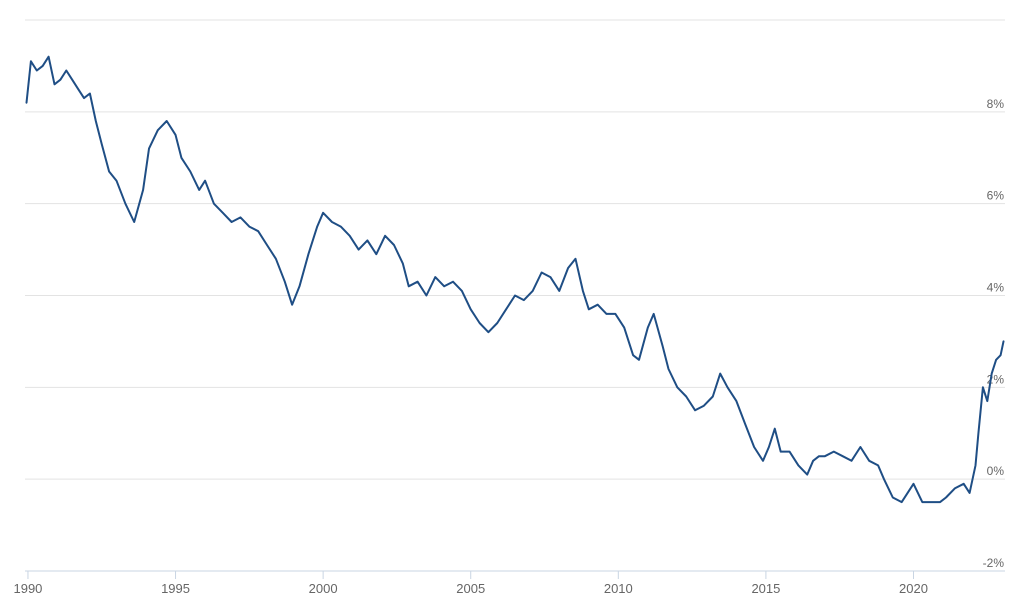 The width and height of the screenshot is (1024, 611). What do you see at coordinates (175, 588) in the screenshot?
I see `x-tick-label: 1995` at bounding box center [175, 588].